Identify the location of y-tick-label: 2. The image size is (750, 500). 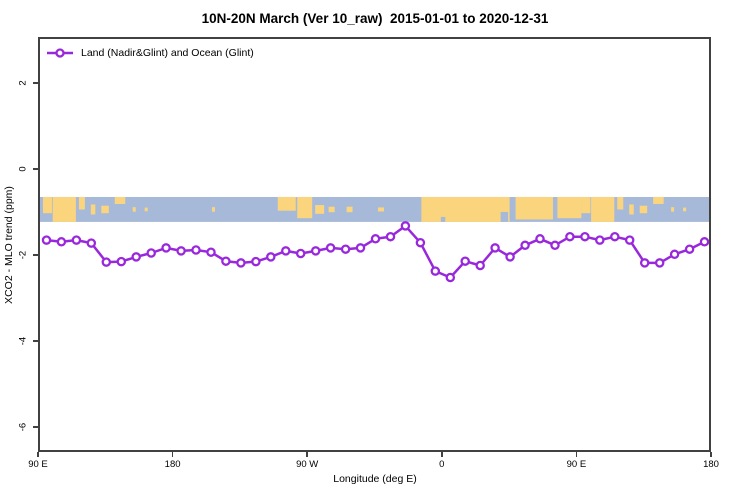
(23, 83).